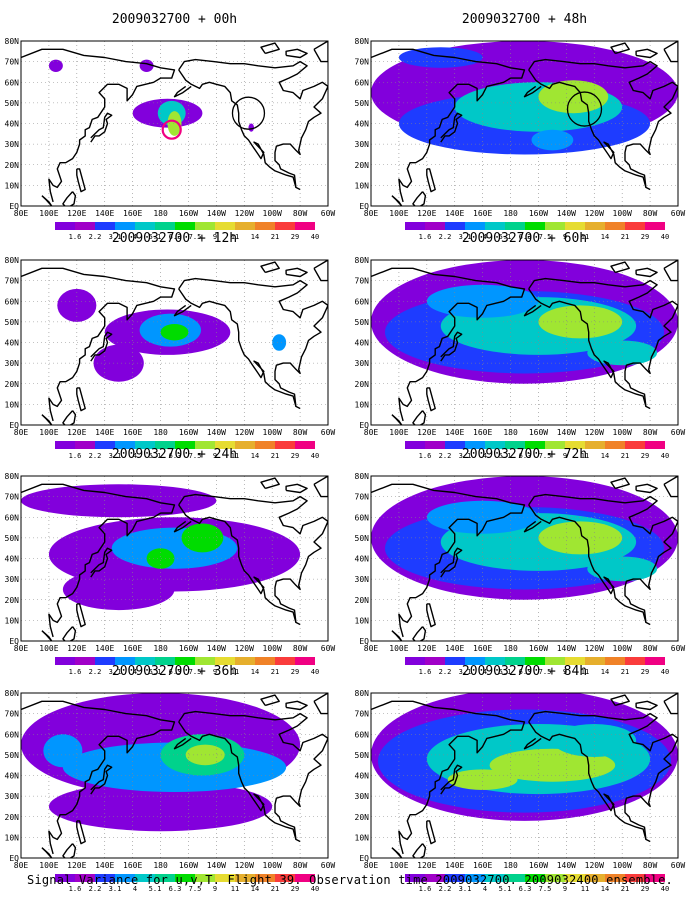  Describe the element at coordinates (48, 432) in the screenshot. I see `lon-label: 100E` at that location.